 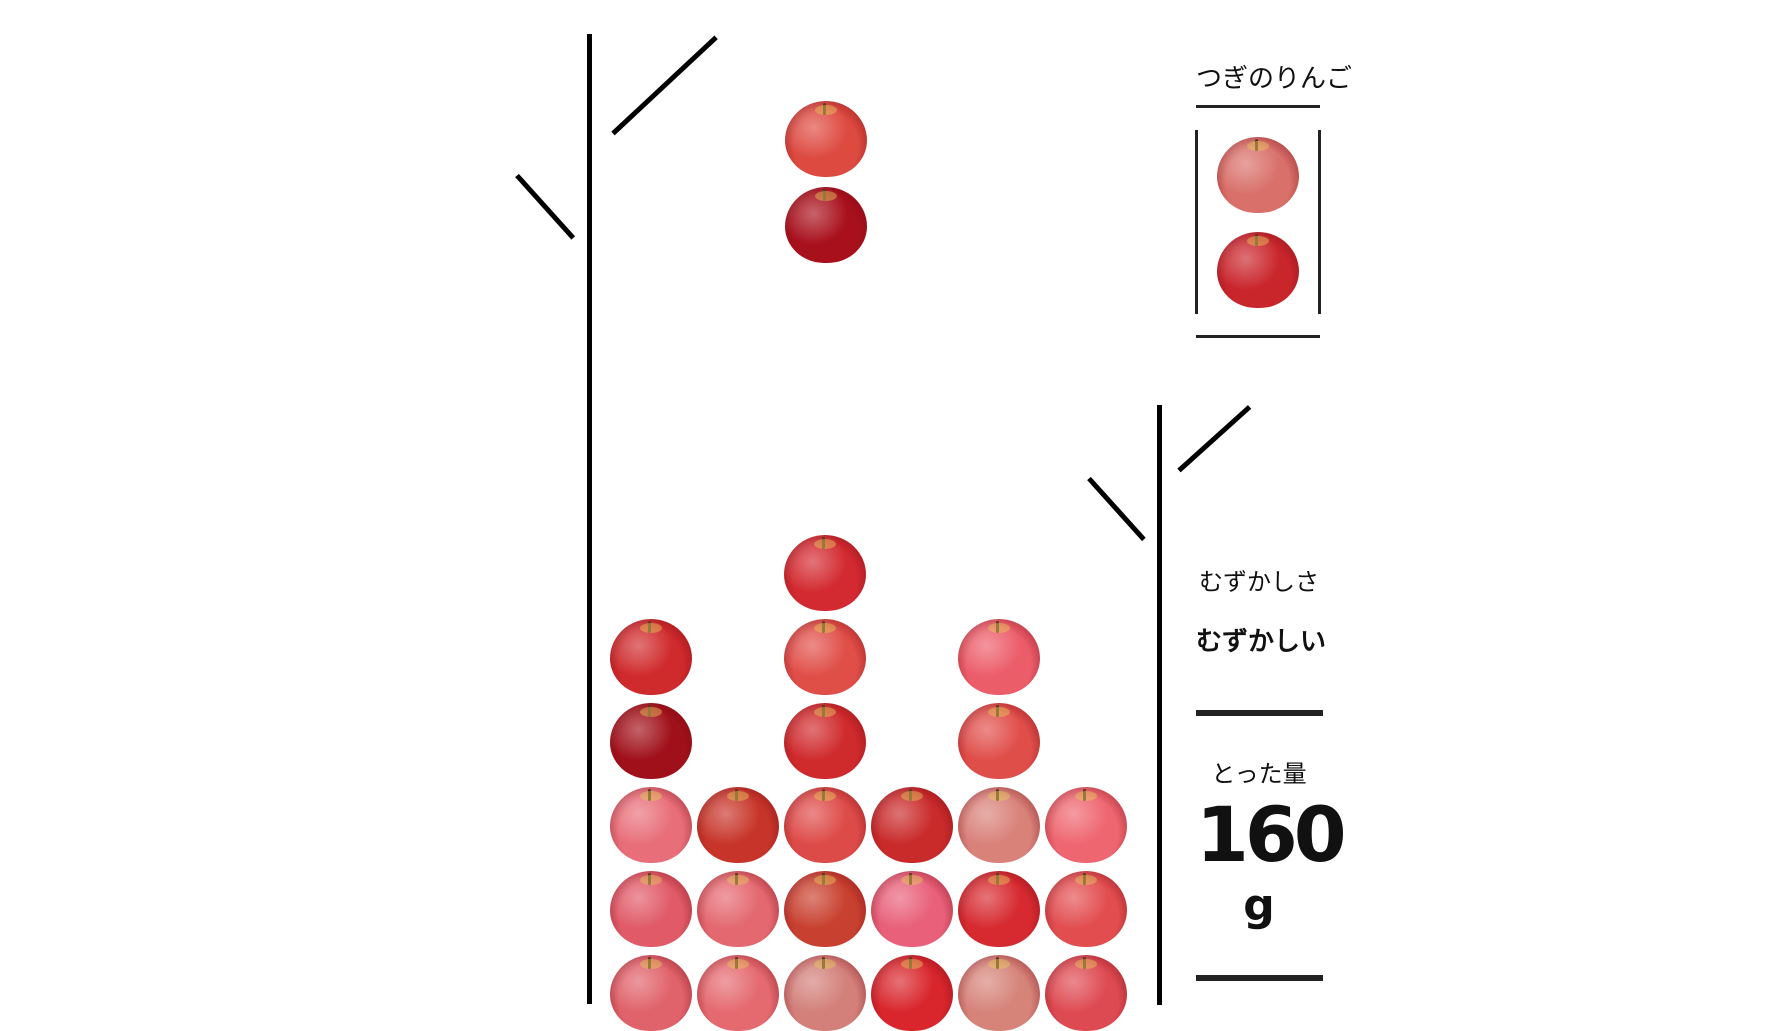 I want to click on next-box-right, so click(x=1319, y=222).